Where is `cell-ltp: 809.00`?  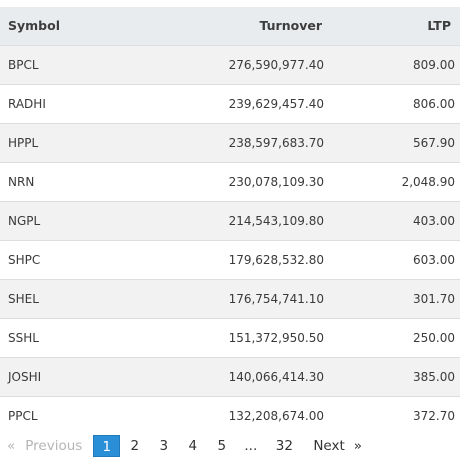
cell-ltp: 809.00 is located at coordinates (434, 64).